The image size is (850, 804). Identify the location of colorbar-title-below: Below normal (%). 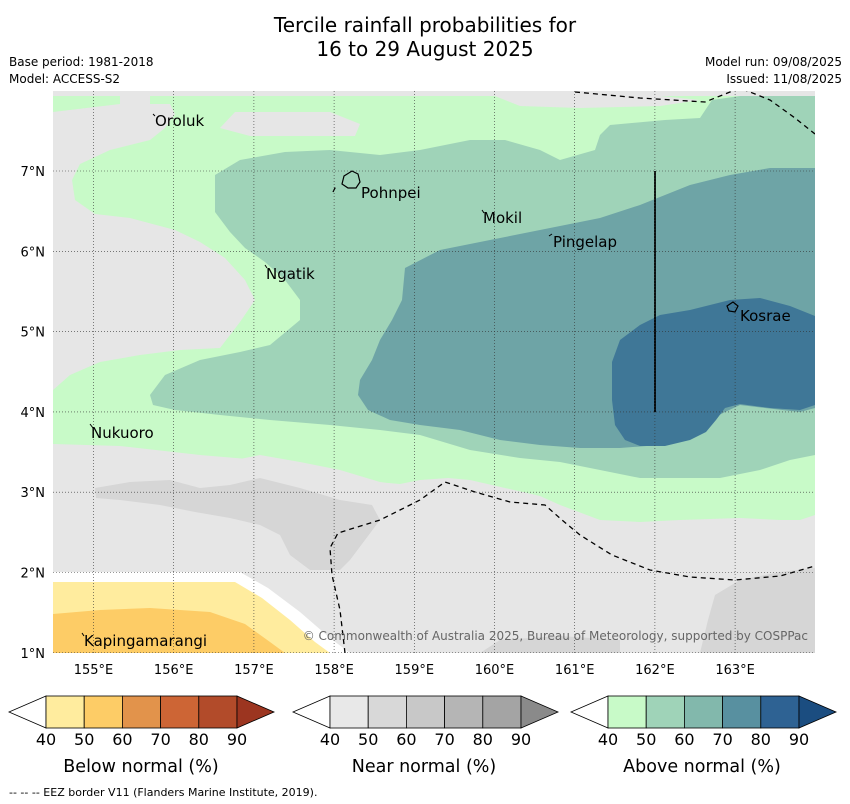
(140, 767).